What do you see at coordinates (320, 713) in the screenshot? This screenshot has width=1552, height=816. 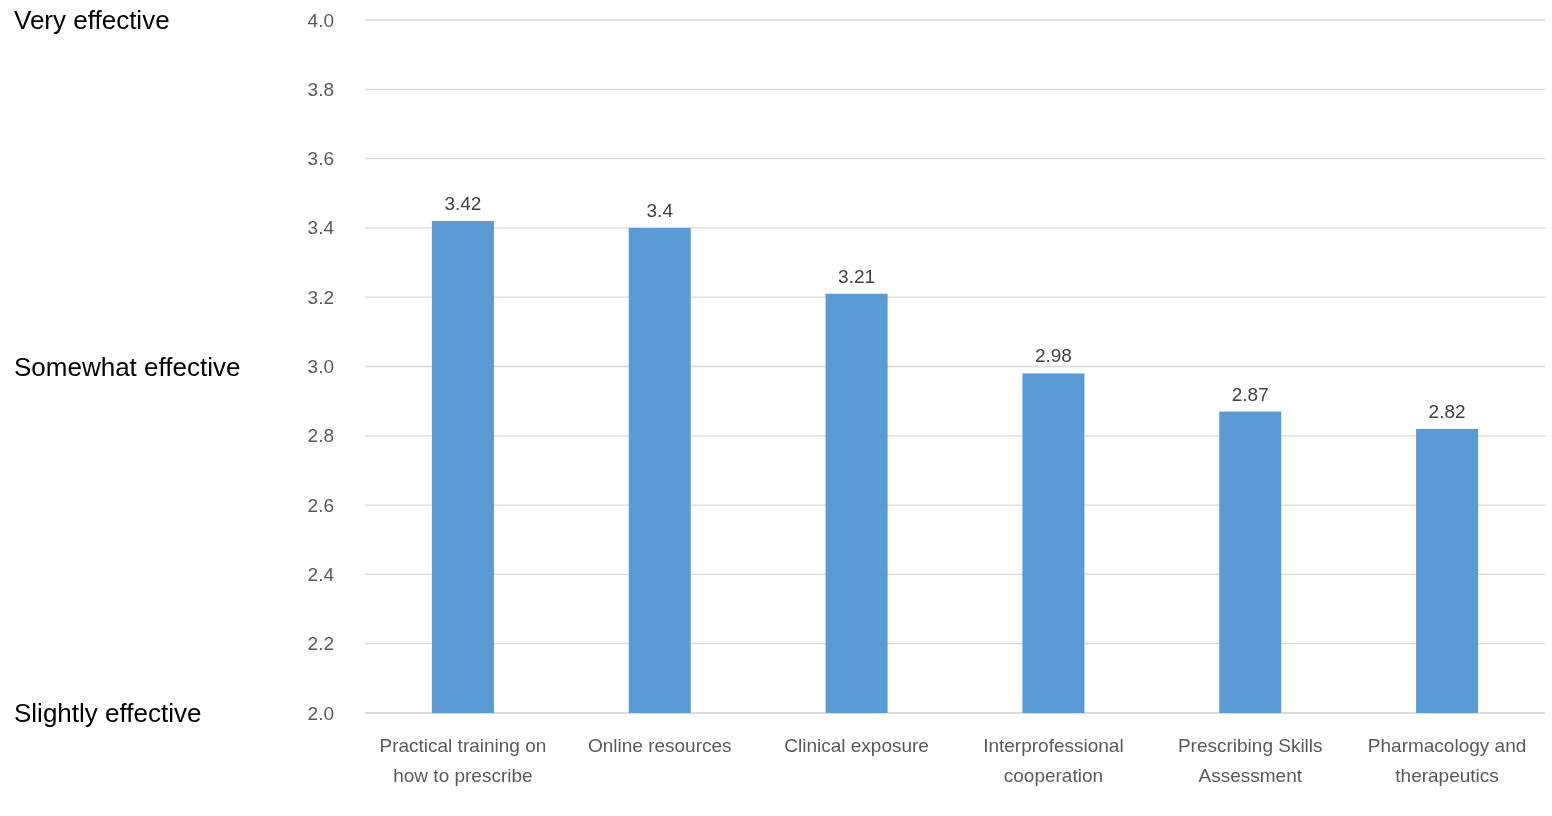 I see `y-tick-label: 2.0` at bounding box center [320, 713].